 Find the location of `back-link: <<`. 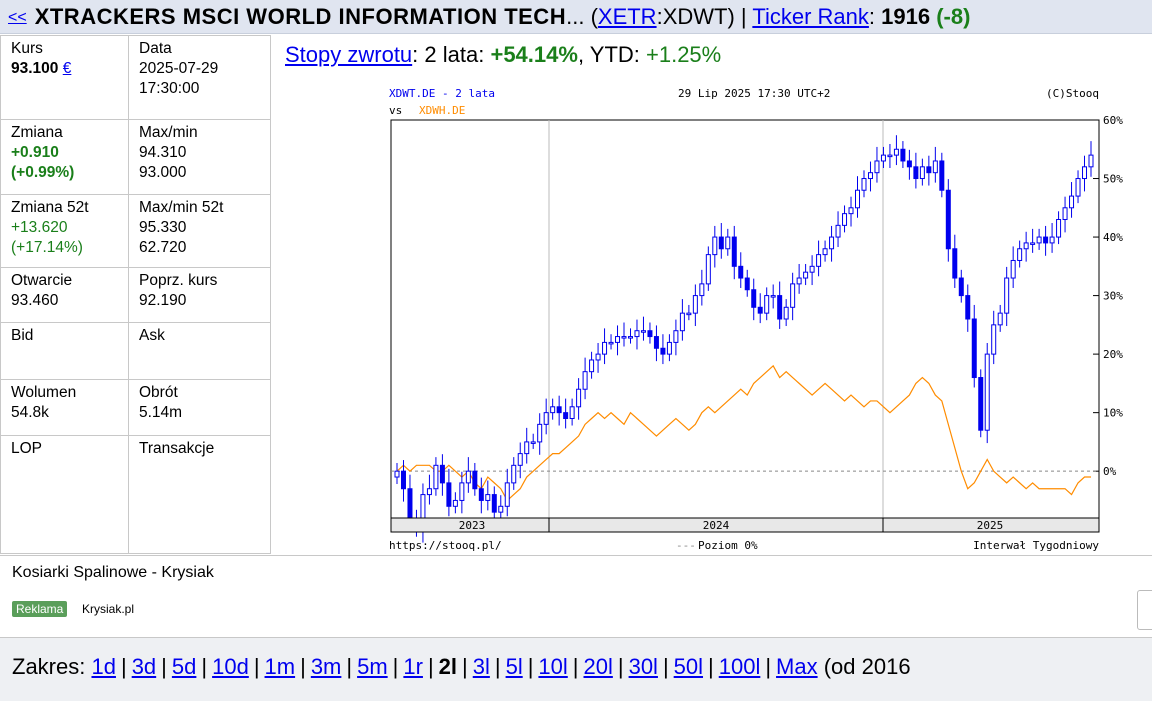

back-link: << is located at coordinates (17, 17).